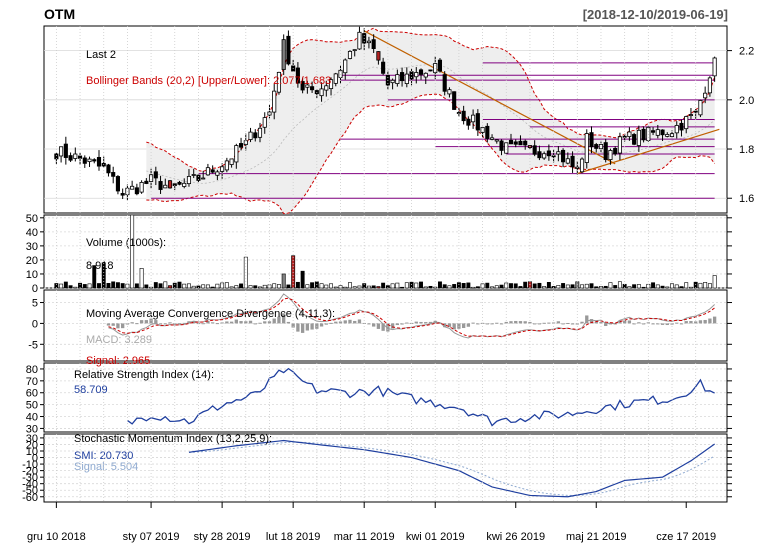  What do you see at coordinates (118, 361) in the screenshot?
I see `macd-signal-value: Signal: 2.965` at bounding box center [118, 361].